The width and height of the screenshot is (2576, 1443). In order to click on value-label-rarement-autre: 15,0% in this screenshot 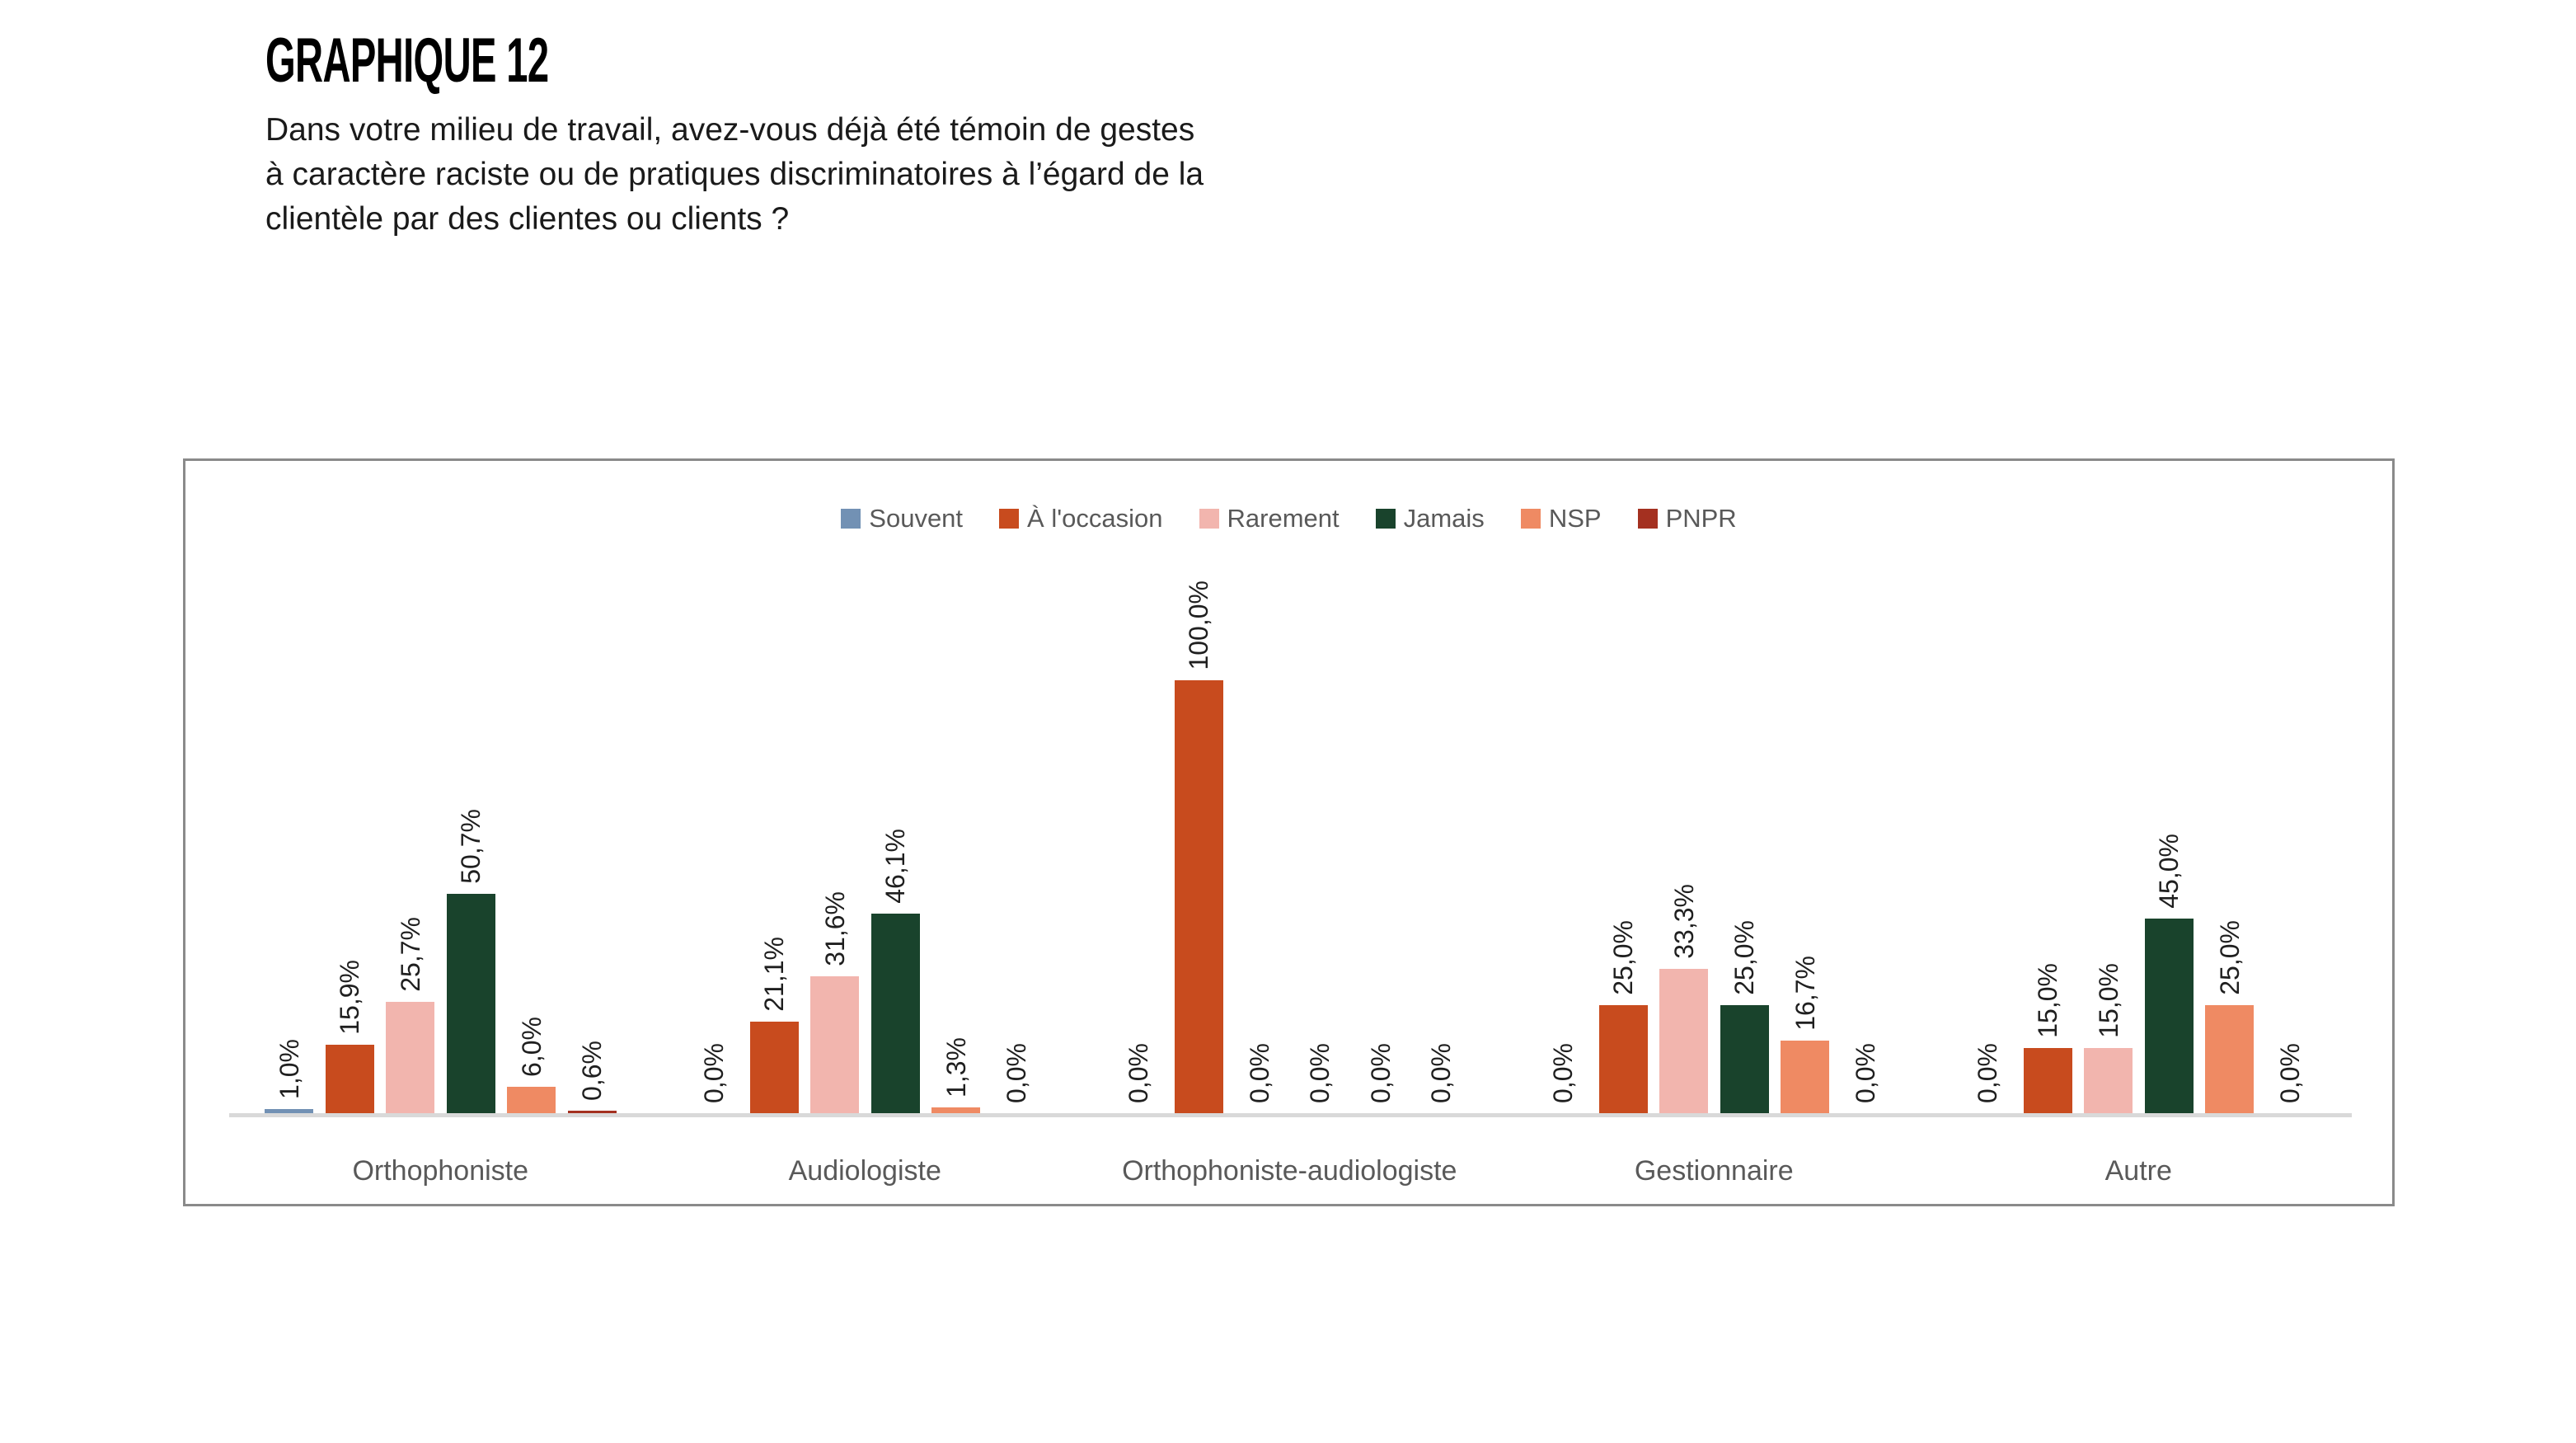, I will do `click(2108, 1001)`.